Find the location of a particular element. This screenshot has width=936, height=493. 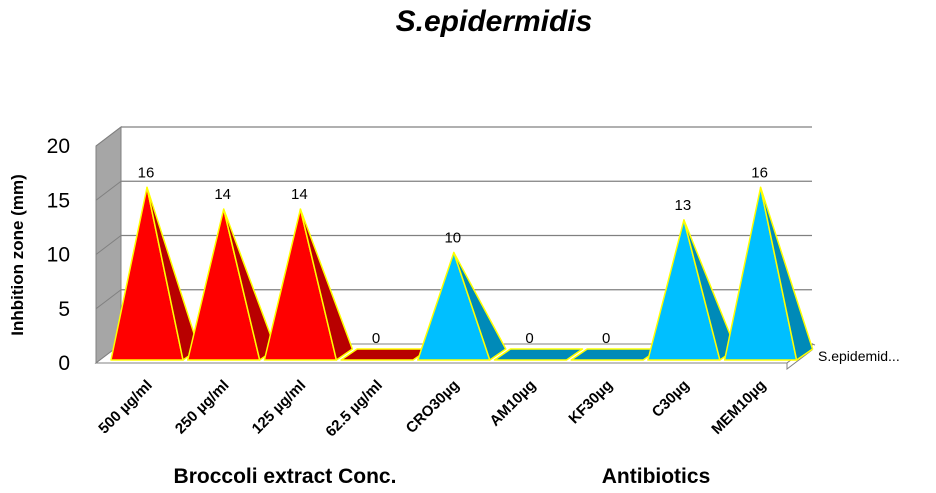

group-label-antibiotics: Antibiotics is located at coordinates (656, 476).